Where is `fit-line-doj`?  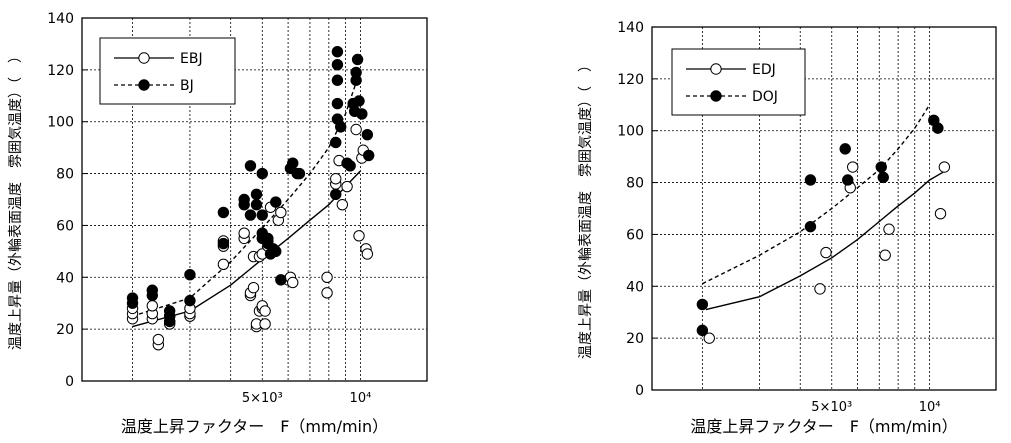 fit-line-doj is located at coordinates (816, 194).